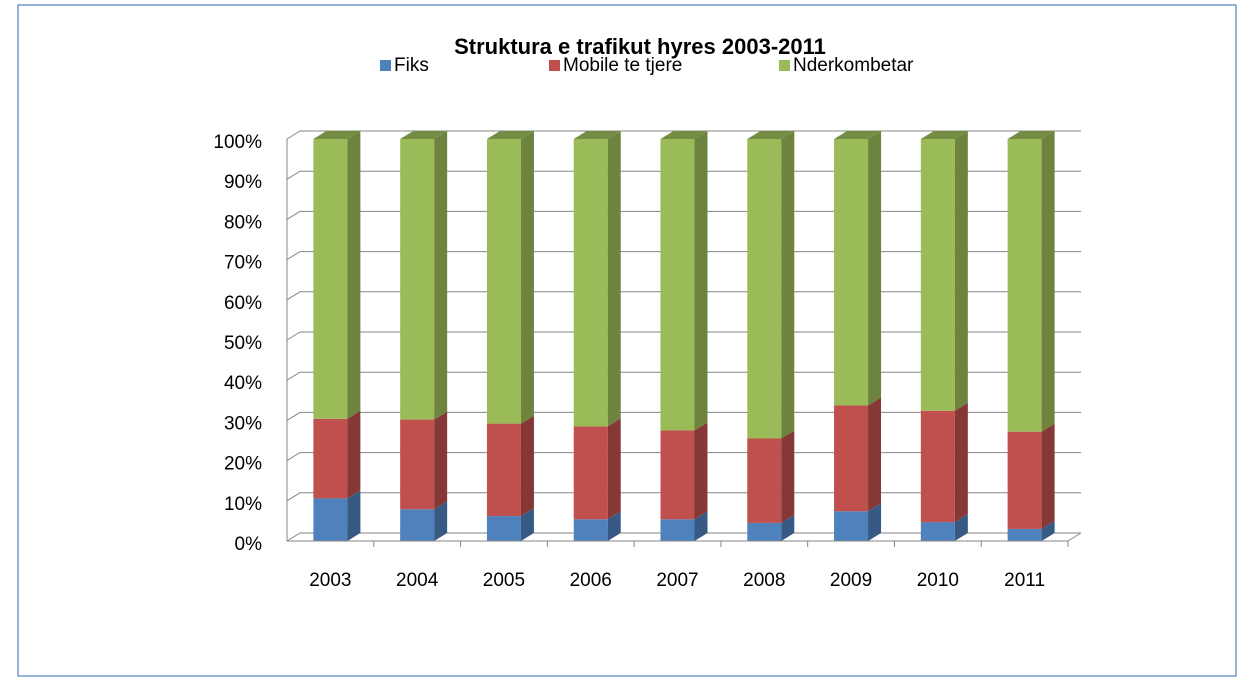 Image resolution: width=1249 pixels, height=686 pixels. What do you see at coordinates (411, 65) in the screenshot?
I see `legend-label: Fiks` at bounding box center [411, 65].